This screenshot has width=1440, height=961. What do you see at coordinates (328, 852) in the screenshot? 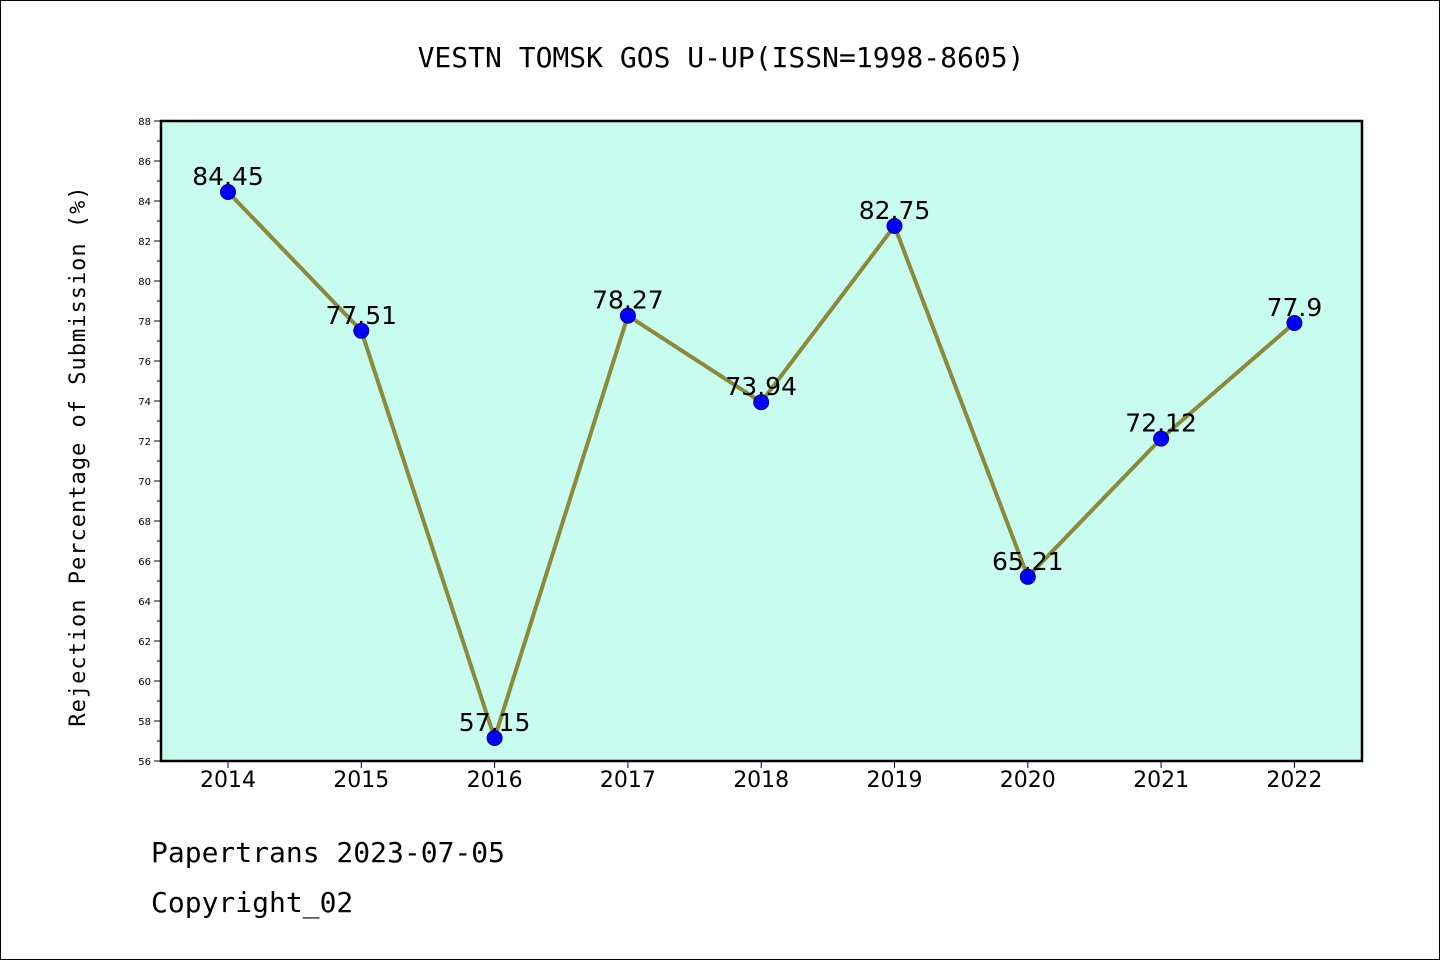
I see `footer-papertrans: Papertrans 2023-07-05` at bounding box center [328, 852].